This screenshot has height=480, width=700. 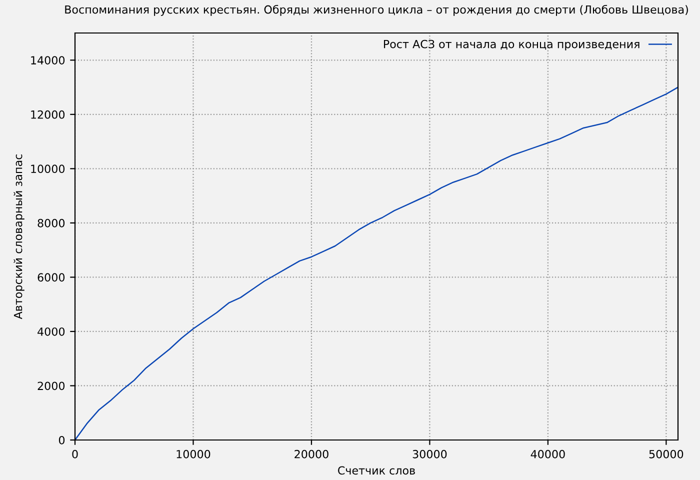 What do you see at coordinates (75, 454) in the screenshot?
I see `x-tick-label: 0` at bounding box center [75, 454].